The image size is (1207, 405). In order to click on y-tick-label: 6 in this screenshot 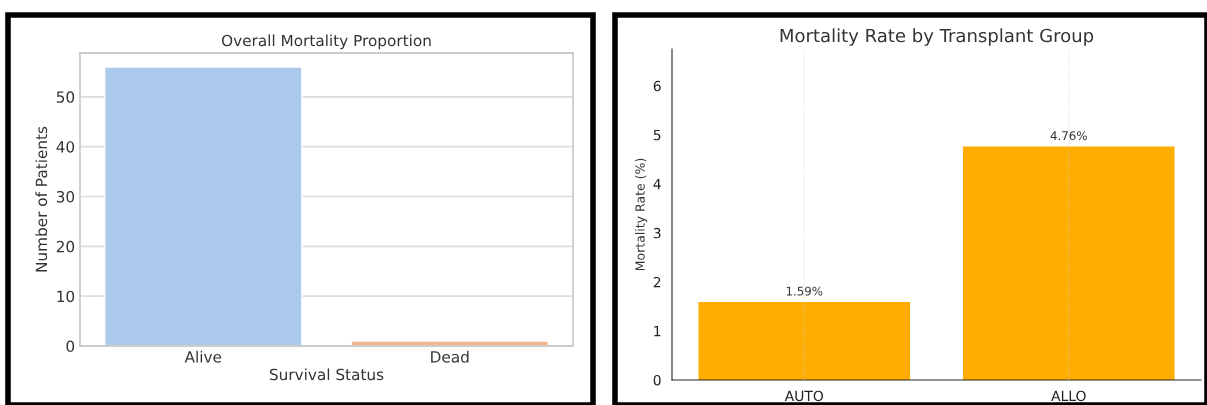, I will do `click(657, 86)`.